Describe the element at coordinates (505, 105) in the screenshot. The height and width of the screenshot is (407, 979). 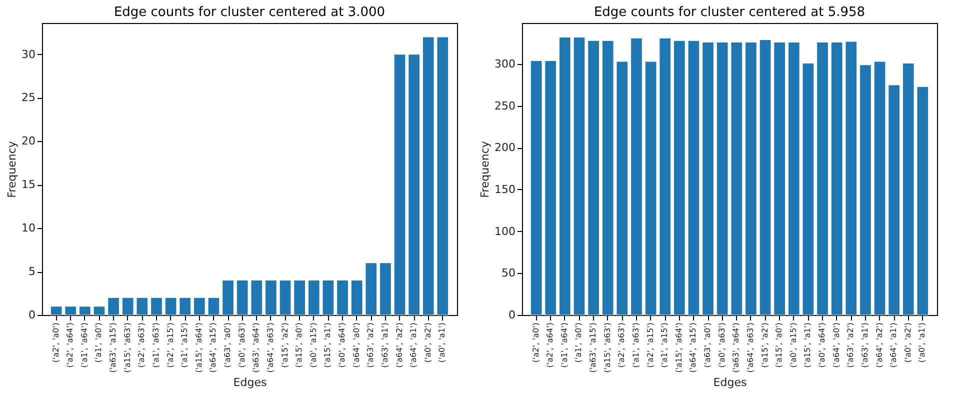
I see `y-tick-label: 250` at that location.